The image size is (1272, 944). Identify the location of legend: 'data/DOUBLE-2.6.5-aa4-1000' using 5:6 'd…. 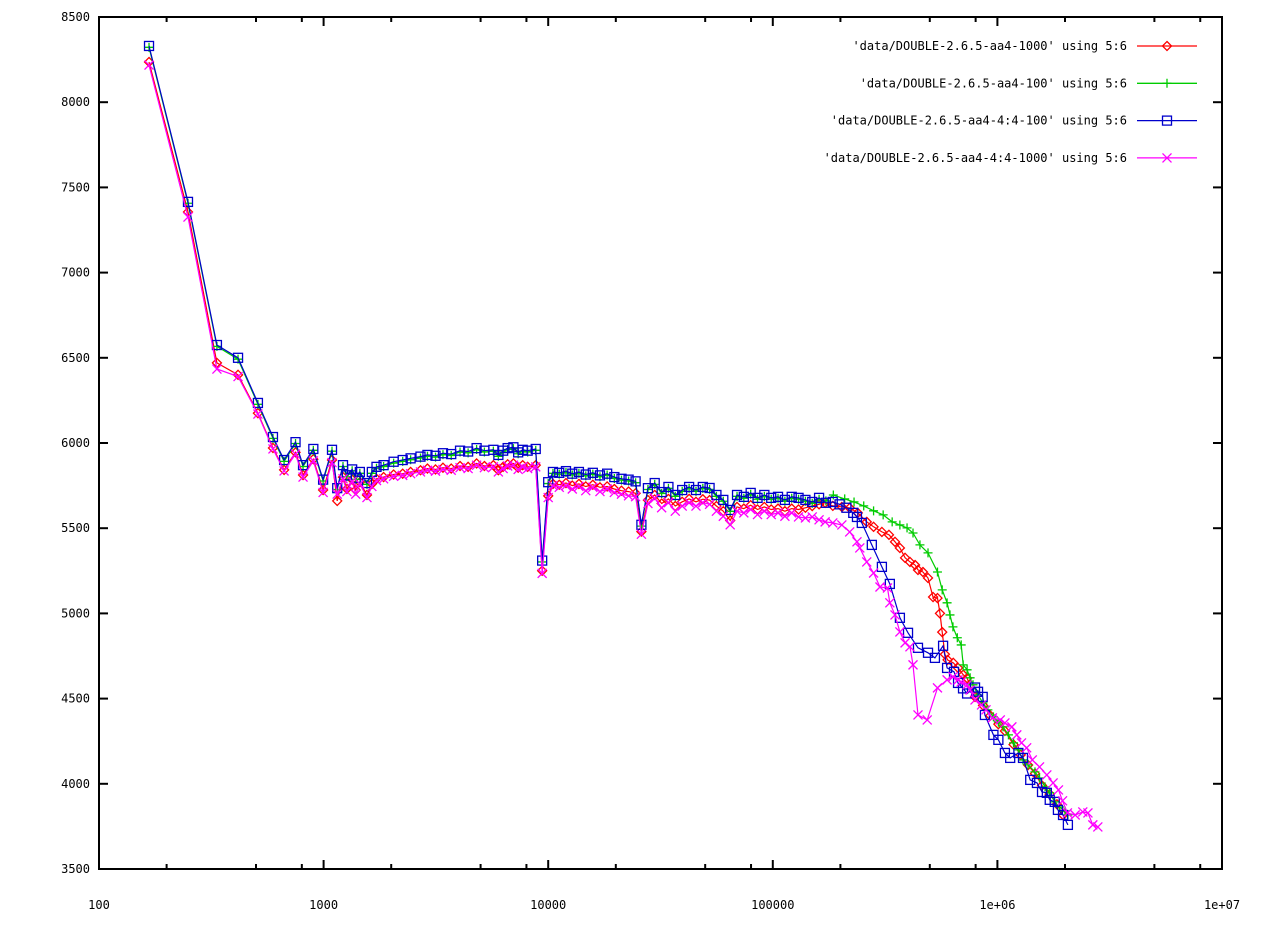
(1010, 102).